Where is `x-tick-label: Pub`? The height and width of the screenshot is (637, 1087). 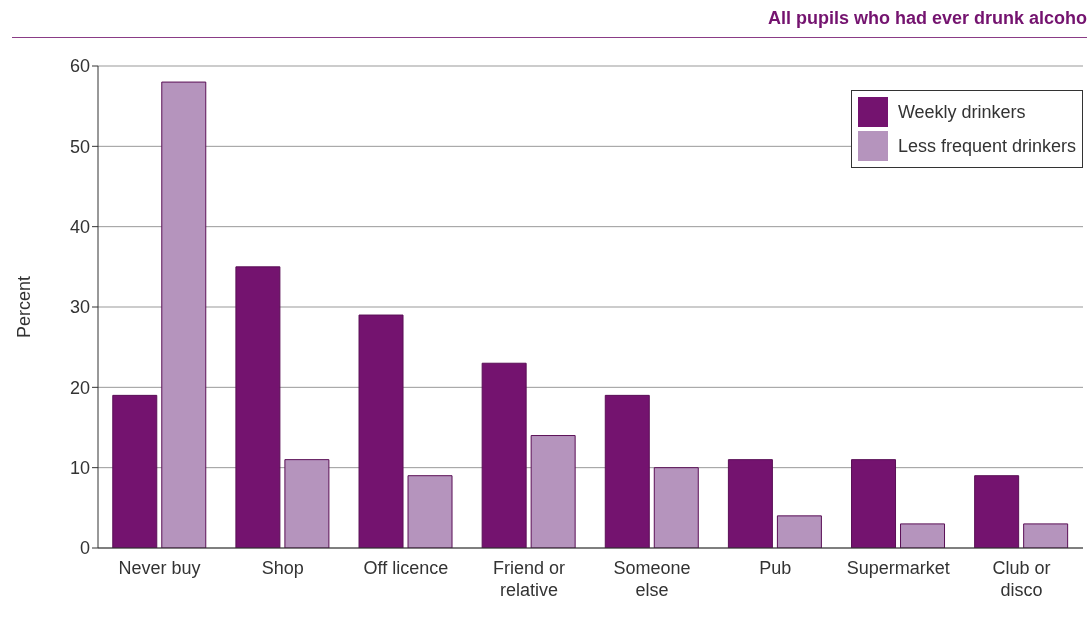
x-tick-label: Pub is located at coordinates (775, 568).